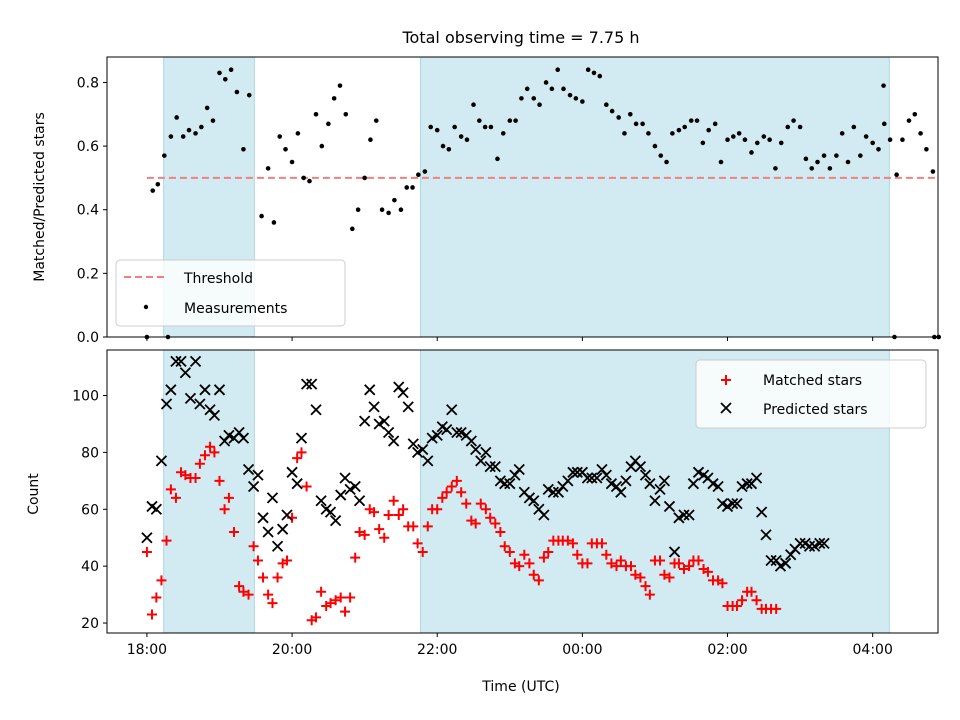 This screenshot has width=960, height=720. What do you see at coordinates (873, 650) in the screenshot?
I see `x-tick-label: 04:00` at bounding box center [873, 650].